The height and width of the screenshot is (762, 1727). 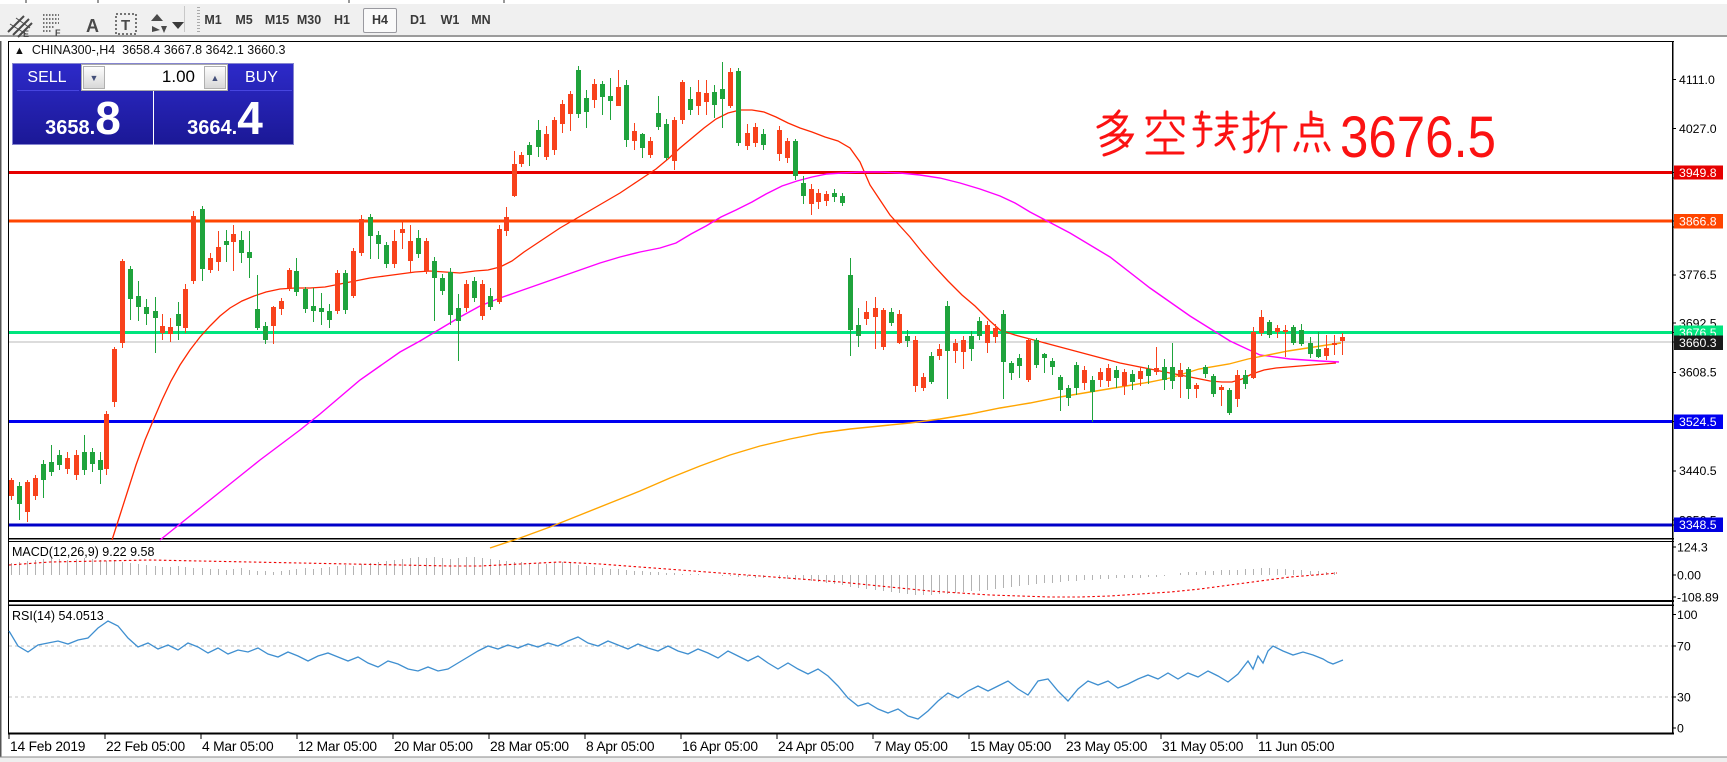 I want to click on svg-text: 70, so click(x=1684, y=646).